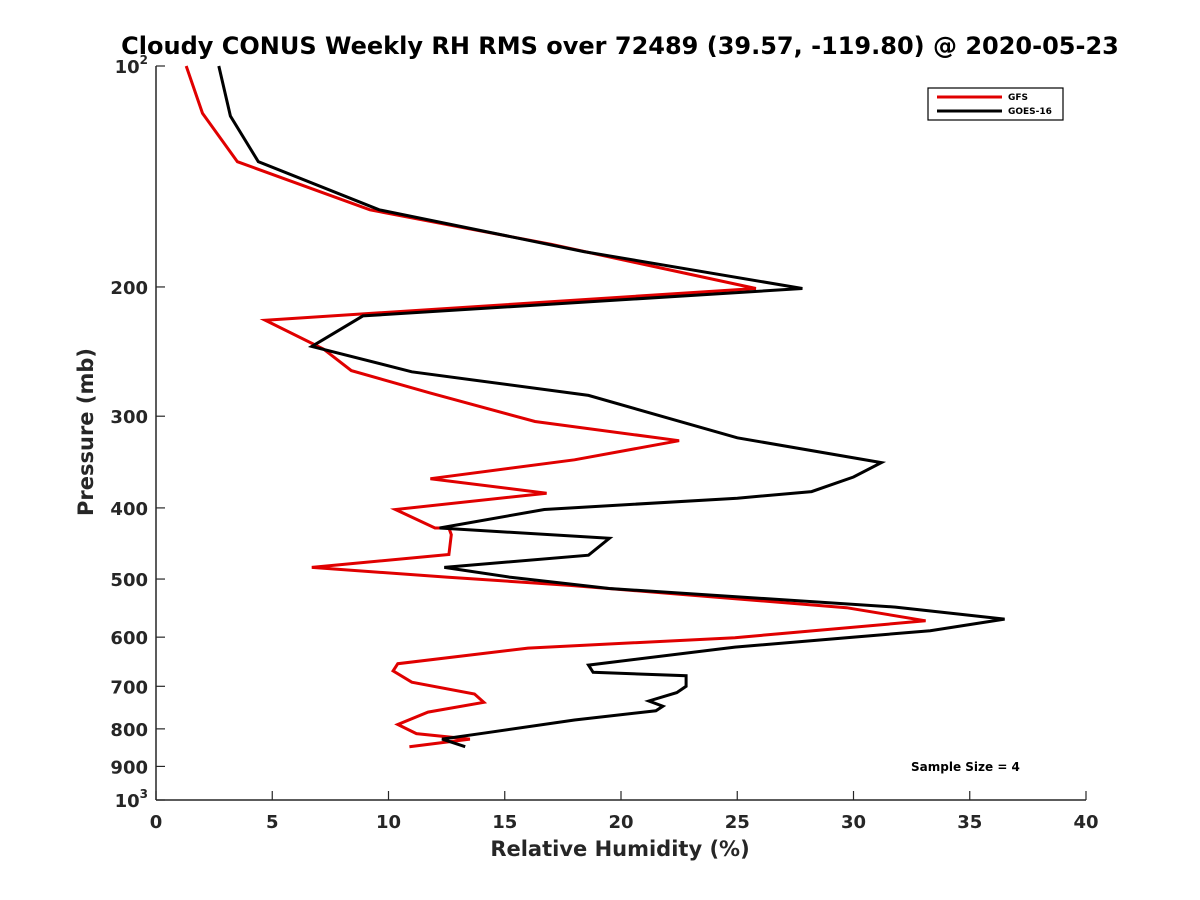 Image resolution: width=1200 pixels, height=900 pixels. Describe the element at coordinates (504, 822) in the screenshot. I see `x-tick-label: 15` at that location.